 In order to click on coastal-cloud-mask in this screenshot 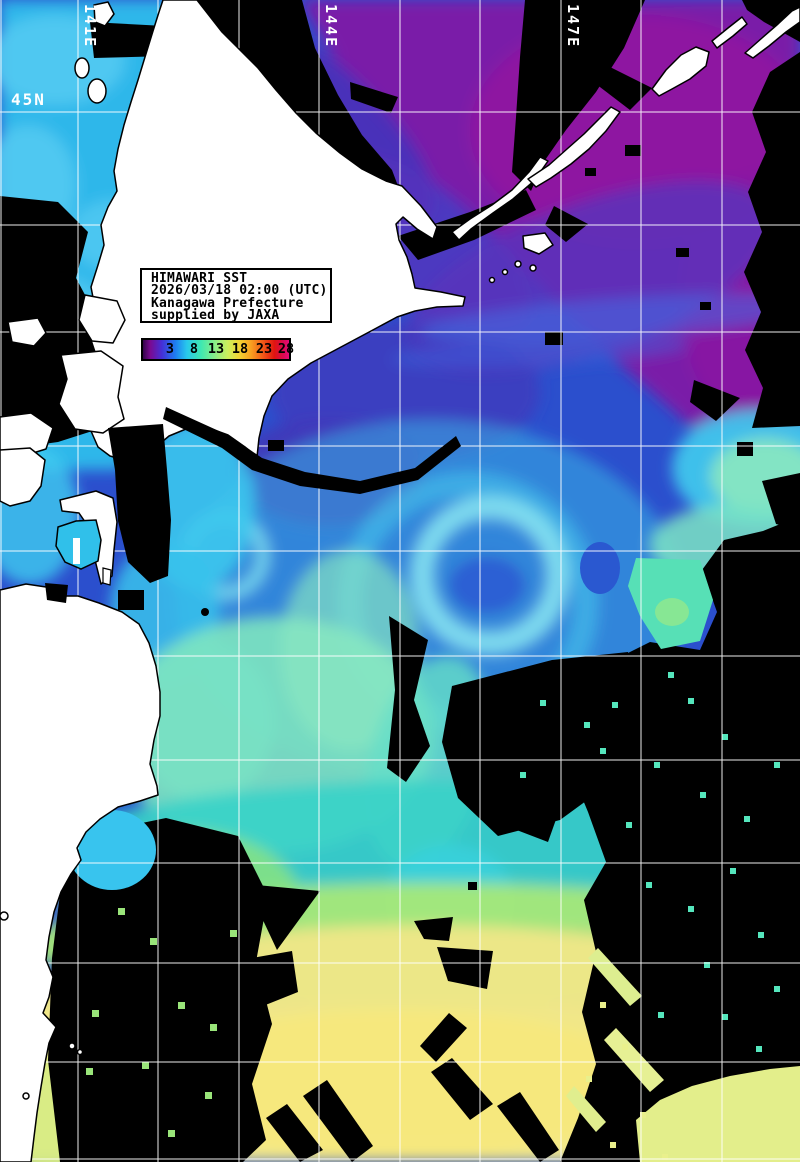, I will do `click(253, 511)`.